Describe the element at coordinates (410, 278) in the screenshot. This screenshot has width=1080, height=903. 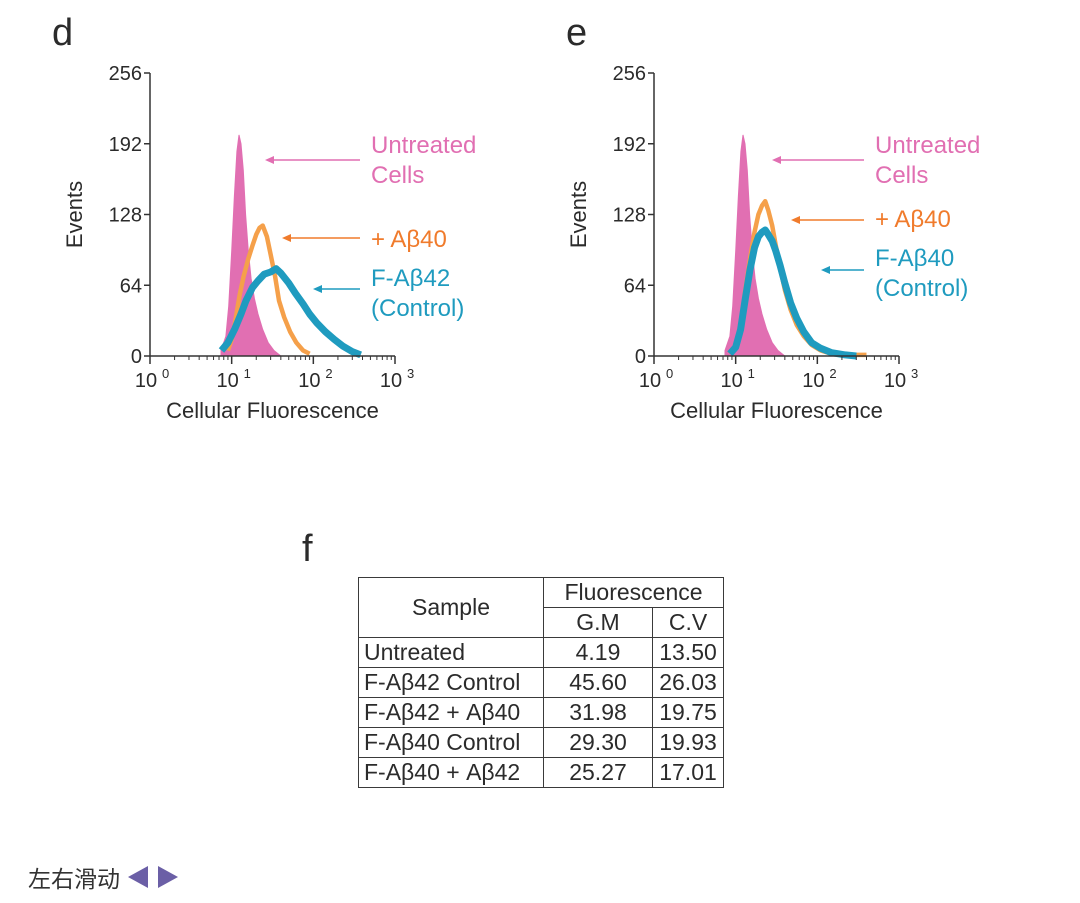
I see `annotation-label: F-Aβ42` at that location.